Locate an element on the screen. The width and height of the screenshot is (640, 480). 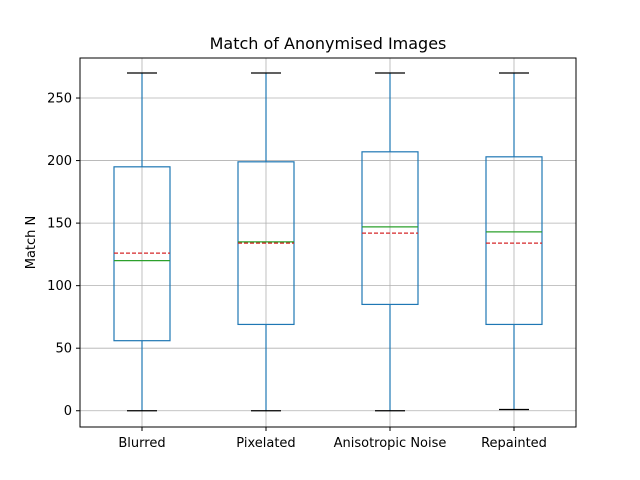
y-tick-label-0: 0 is located at coordinates (68, 411).